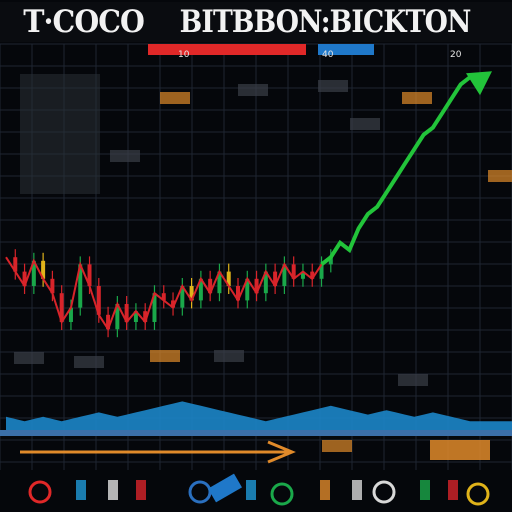 This screenshot has height=512, width=512. I want to click on title-part-2: BITBBON:BICKTON, so click(325, 22).